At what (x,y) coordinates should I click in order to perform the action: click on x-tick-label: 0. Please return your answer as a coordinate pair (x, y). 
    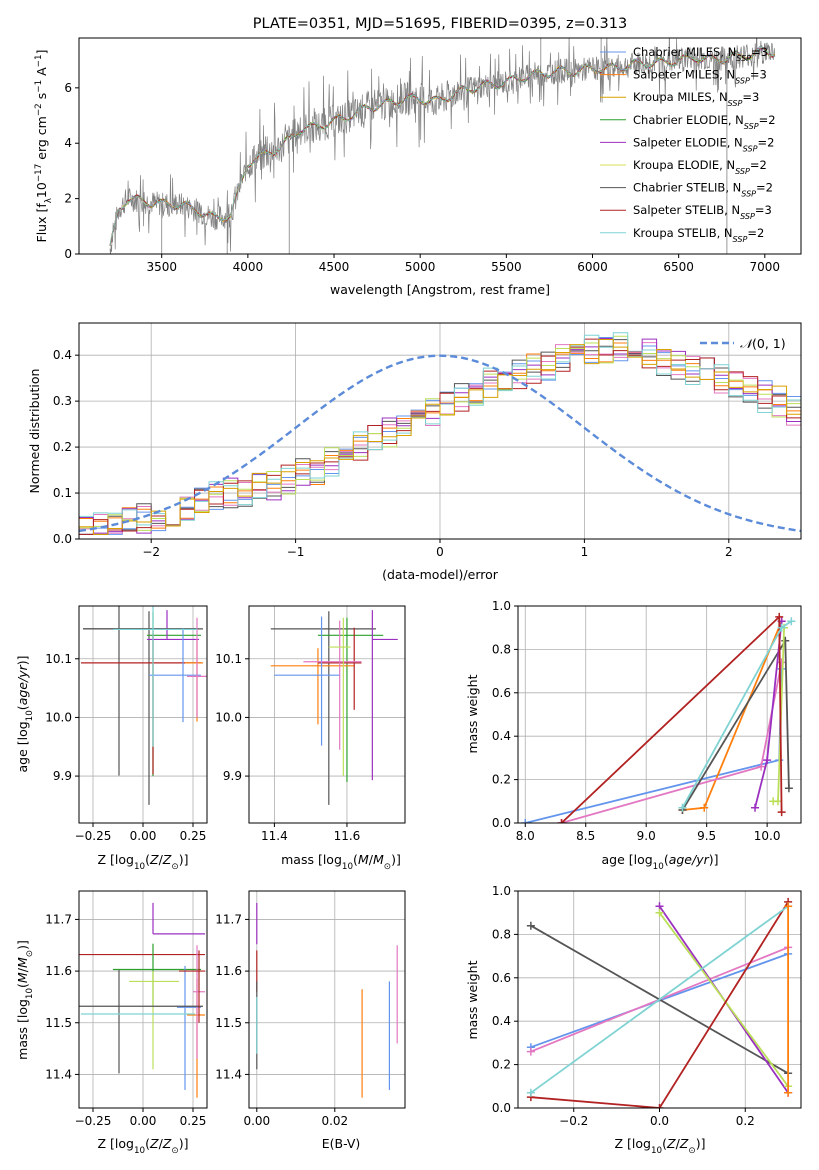
    Looking at the image, I should click on (440, 552).